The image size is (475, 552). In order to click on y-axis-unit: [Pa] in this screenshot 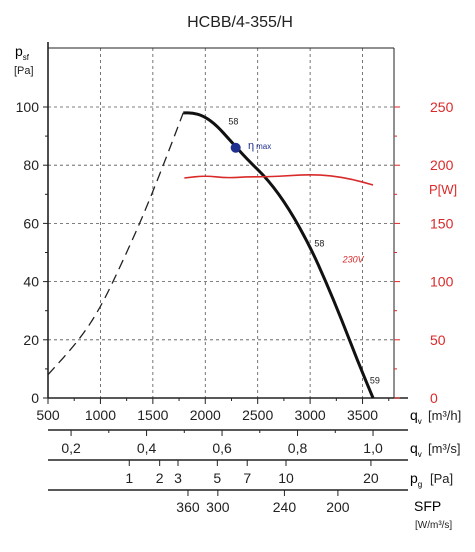, I will do `click(24, 71)`.